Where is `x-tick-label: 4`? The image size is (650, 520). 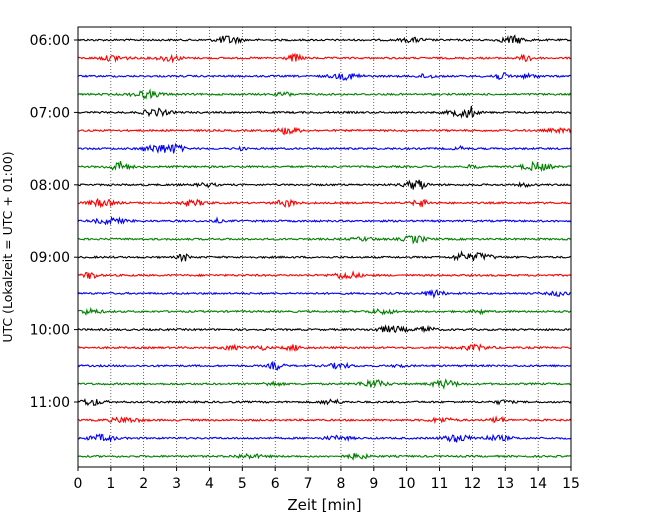 x-tick-label: 4 is located at coordinates (209, 484).